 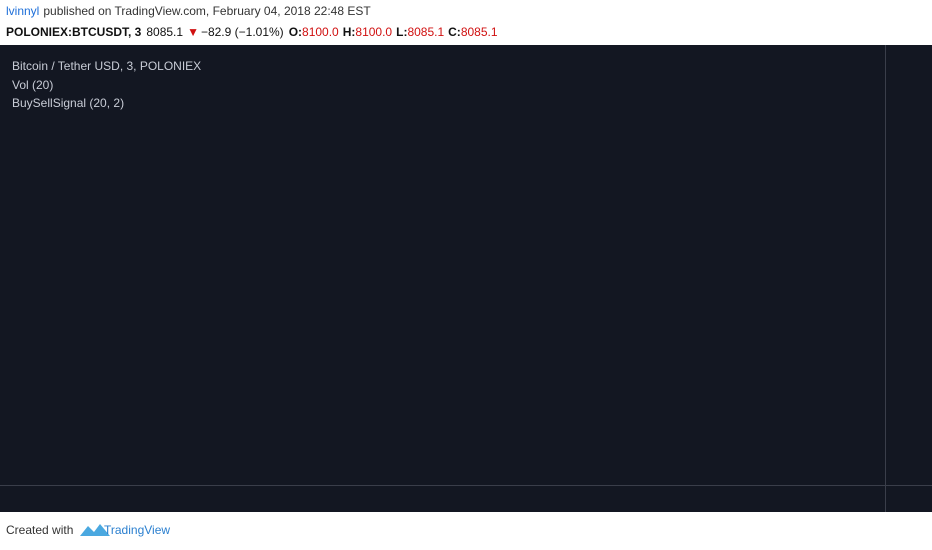 I want to click on c: 8085.1, so click(x=479, y=32).